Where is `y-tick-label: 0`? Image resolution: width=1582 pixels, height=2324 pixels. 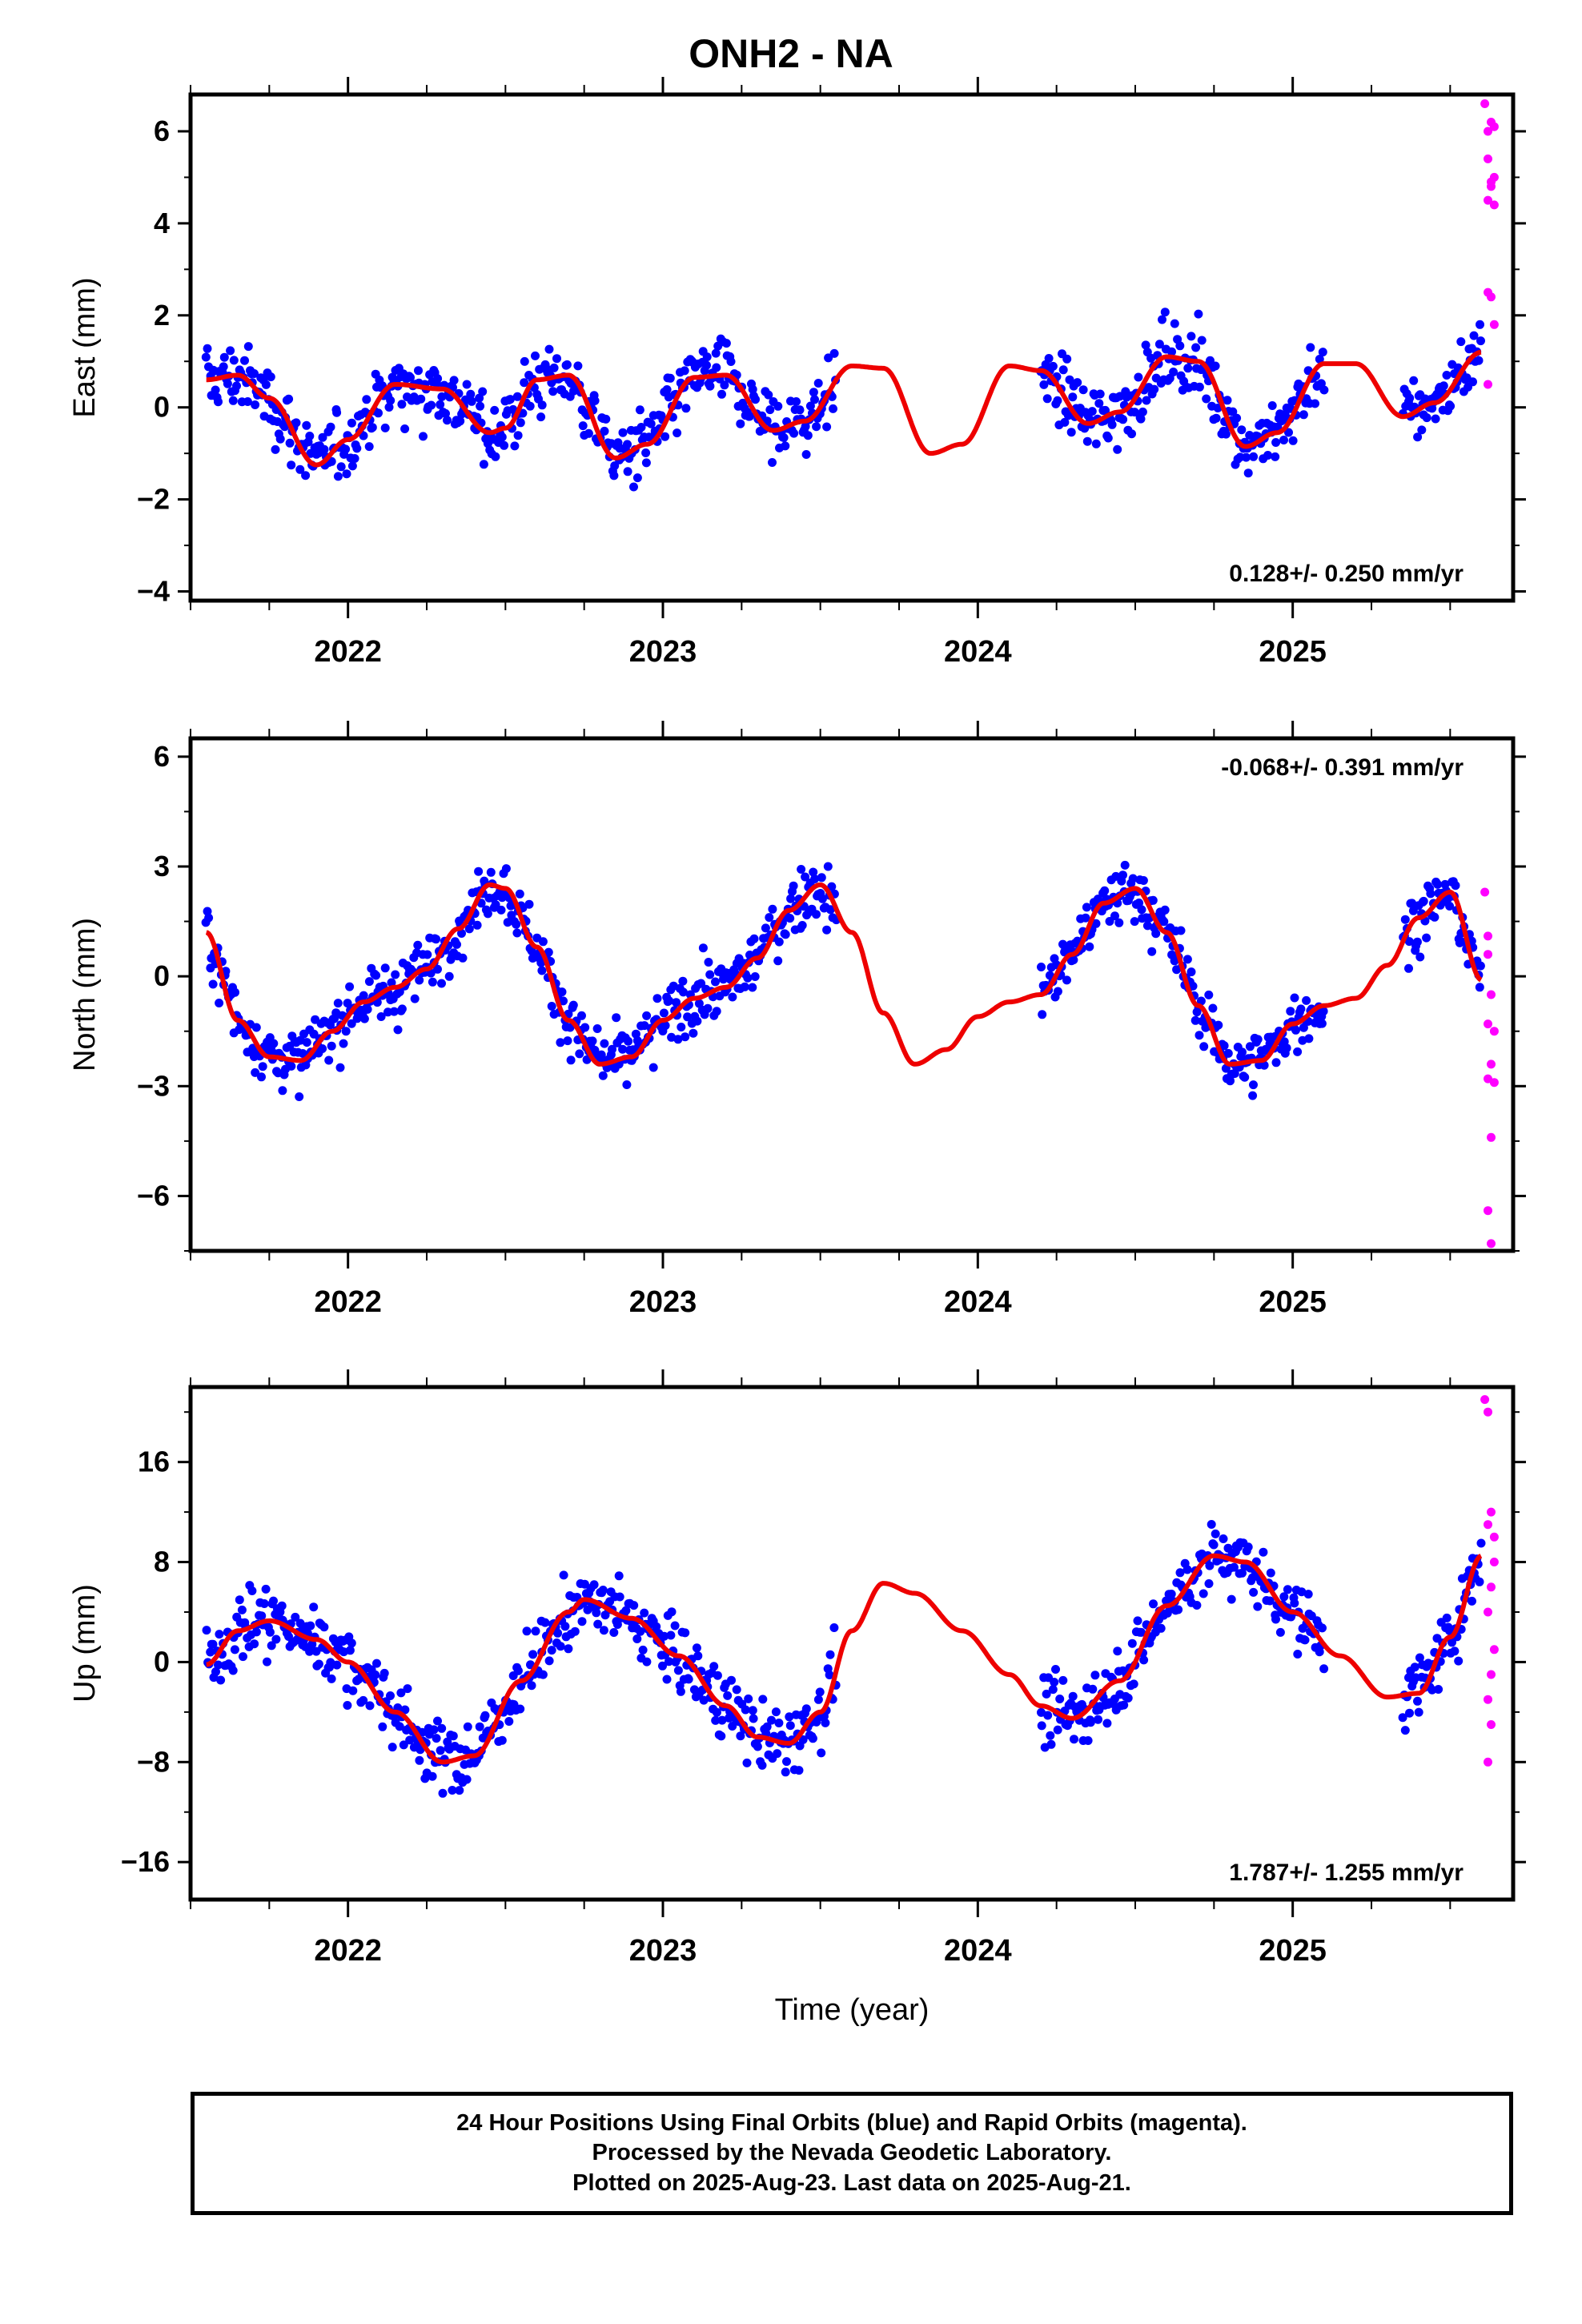 y-tick-label: 0 is located at coordinates (162, 975).